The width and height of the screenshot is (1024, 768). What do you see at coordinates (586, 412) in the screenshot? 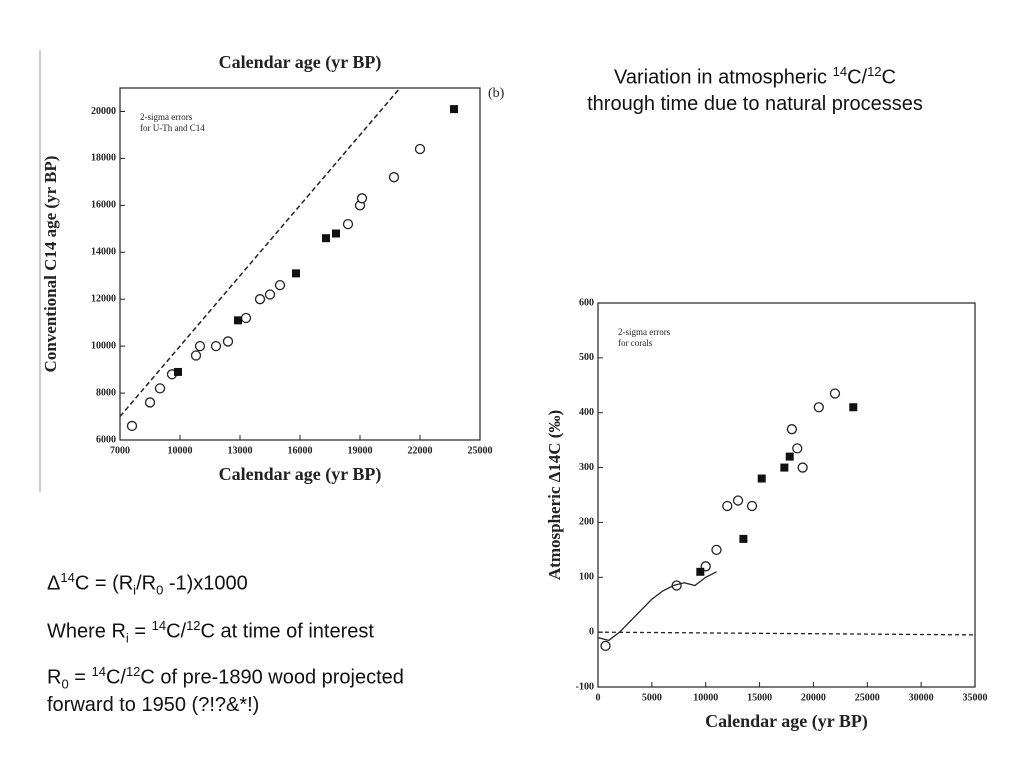
I see `y-tick-label: 400` at bounding box center [586, 412].